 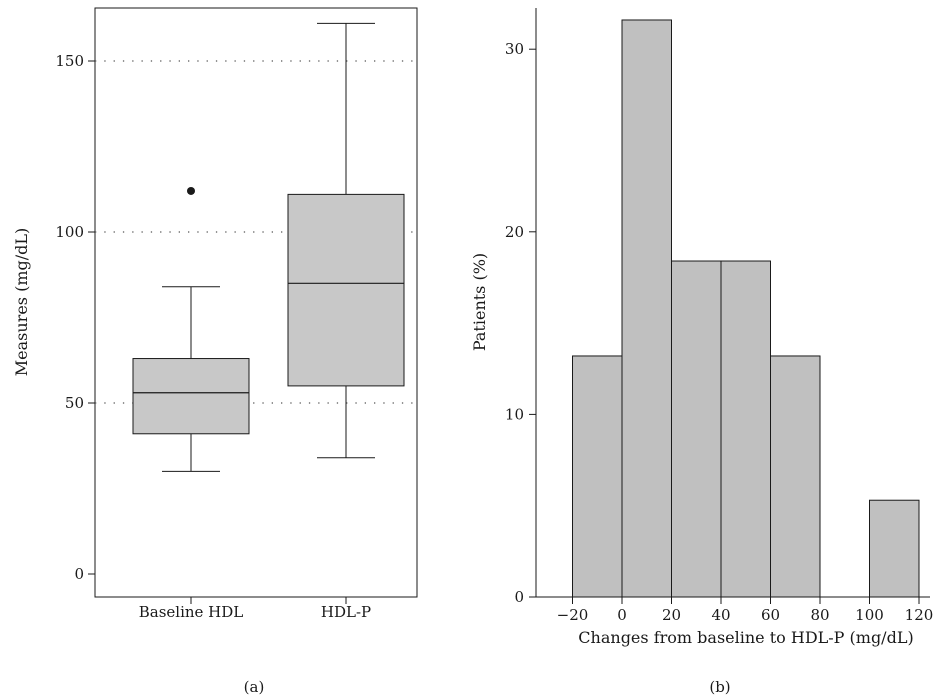 What do you see at coordinates (75, 317) in the screenshot?
I see `y-axis: 0 50 100 150` at bounding box center [75, 317].